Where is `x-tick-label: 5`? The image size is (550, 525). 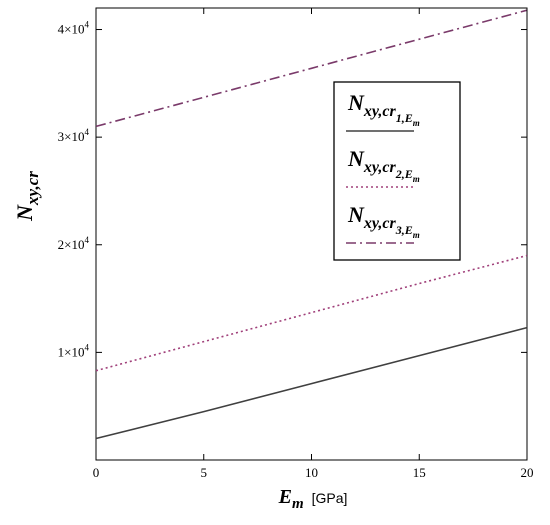 x-tick-label: 5 is located at coordinates (204, 472).